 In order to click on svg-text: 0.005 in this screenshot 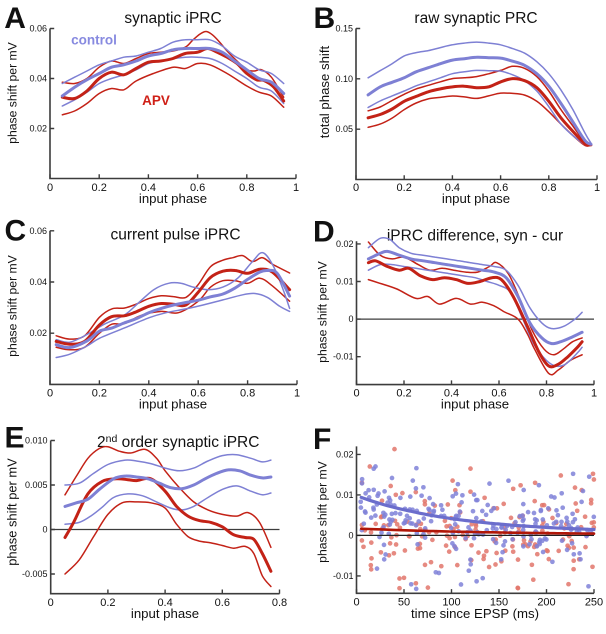, I will do `click(36, 485)`.